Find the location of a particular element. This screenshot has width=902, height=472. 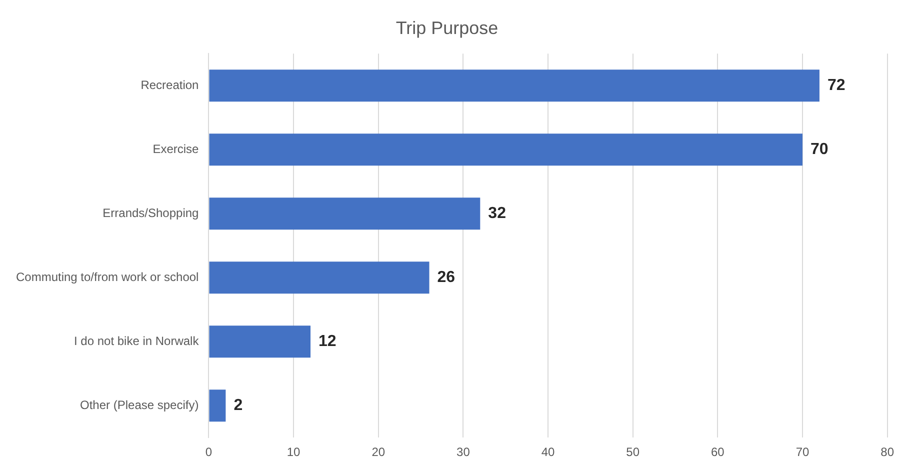

y-tick-label: Other (Please specify) is located at coordinates (139, 405).